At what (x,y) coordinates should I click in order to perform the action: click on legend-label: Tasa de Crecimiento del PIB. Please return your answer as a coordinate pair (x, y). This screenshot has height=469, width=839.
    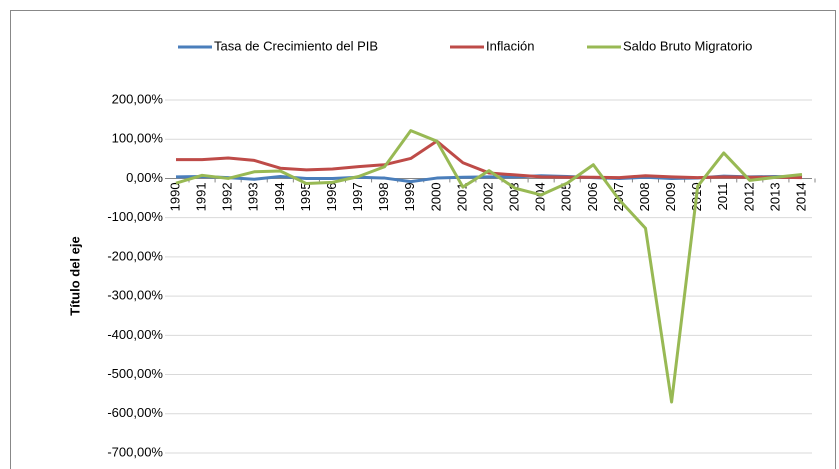
    Looking at the image, I should click on (296, 45).